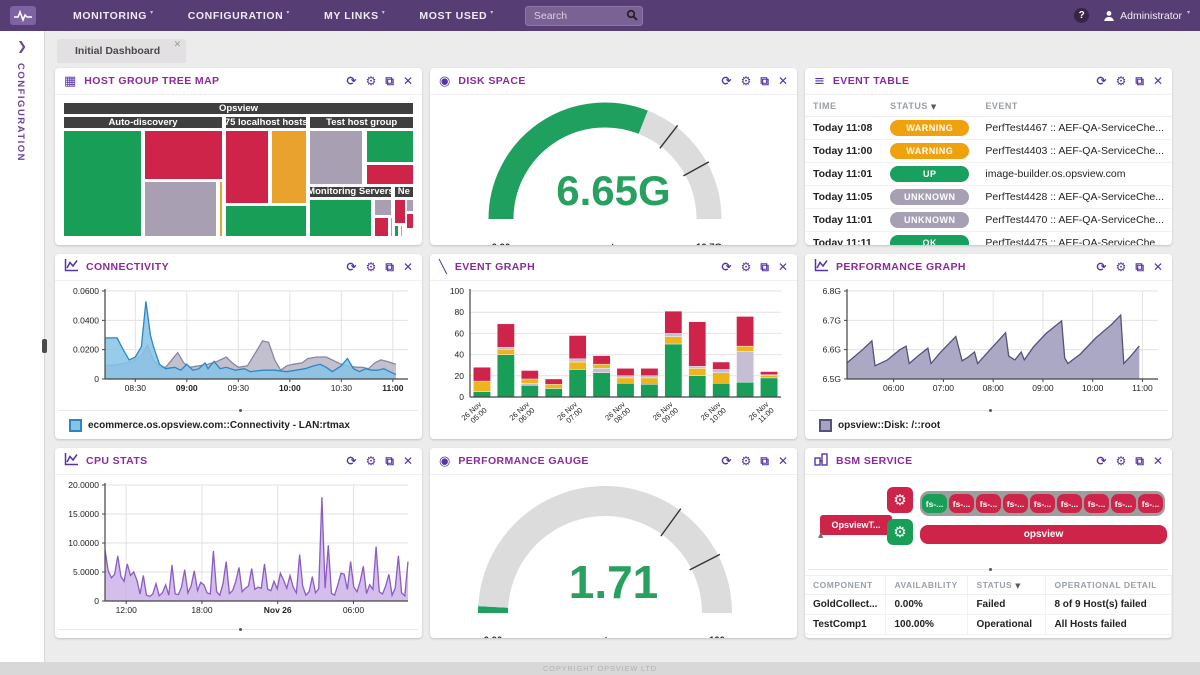 This screenshot has width=1200, height=675. What do you see at coordinates (22, 46) in the screenshot?
I see `sidebar-expand-chevron: ❯` at bounding box center [22, 46].